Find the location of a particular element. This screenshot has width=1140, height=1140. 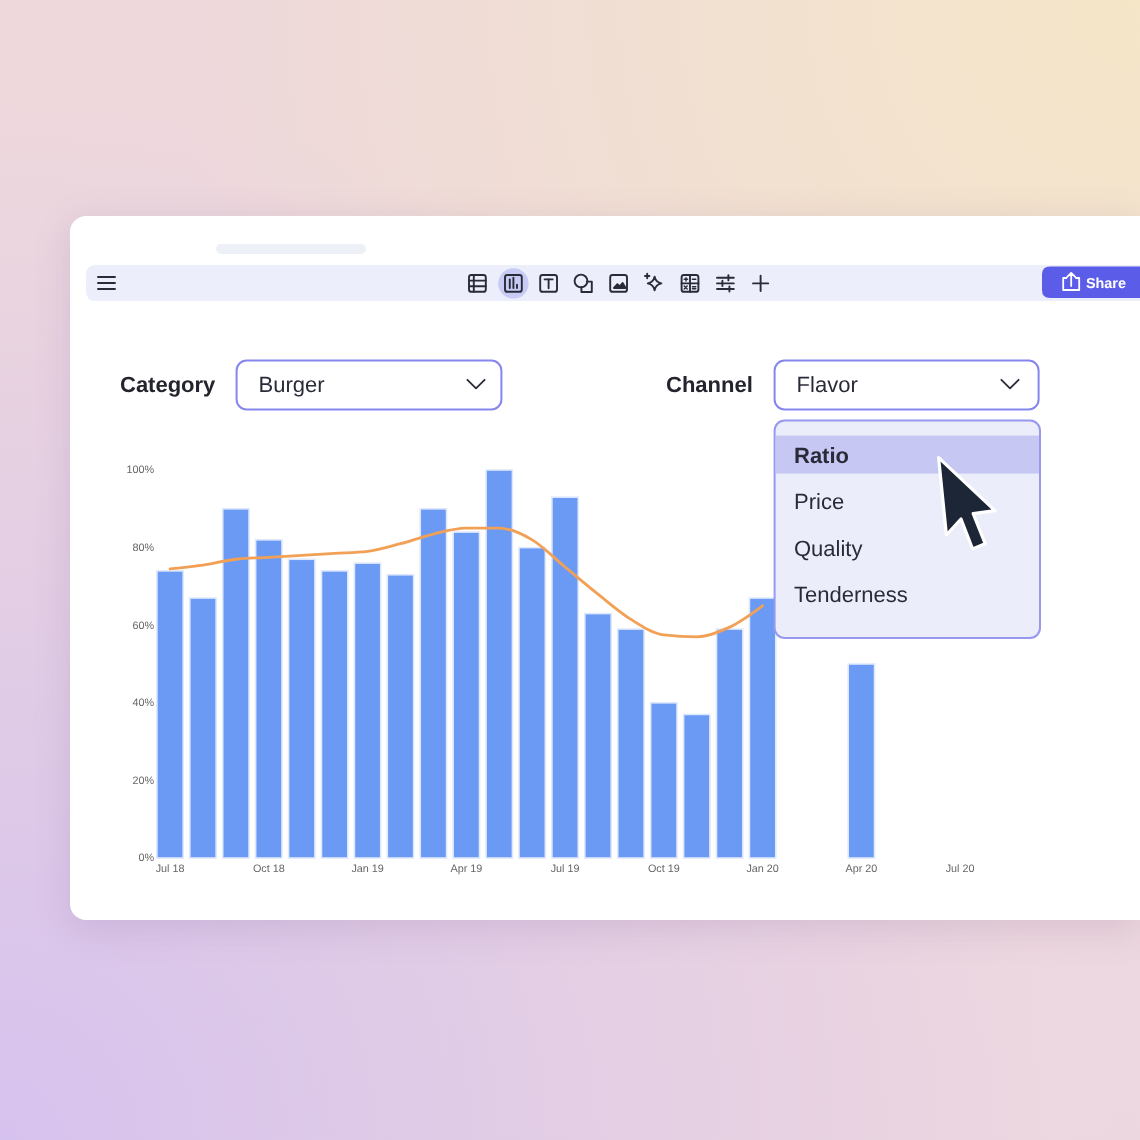

annotation: Price is located at coordinates (819, 503).